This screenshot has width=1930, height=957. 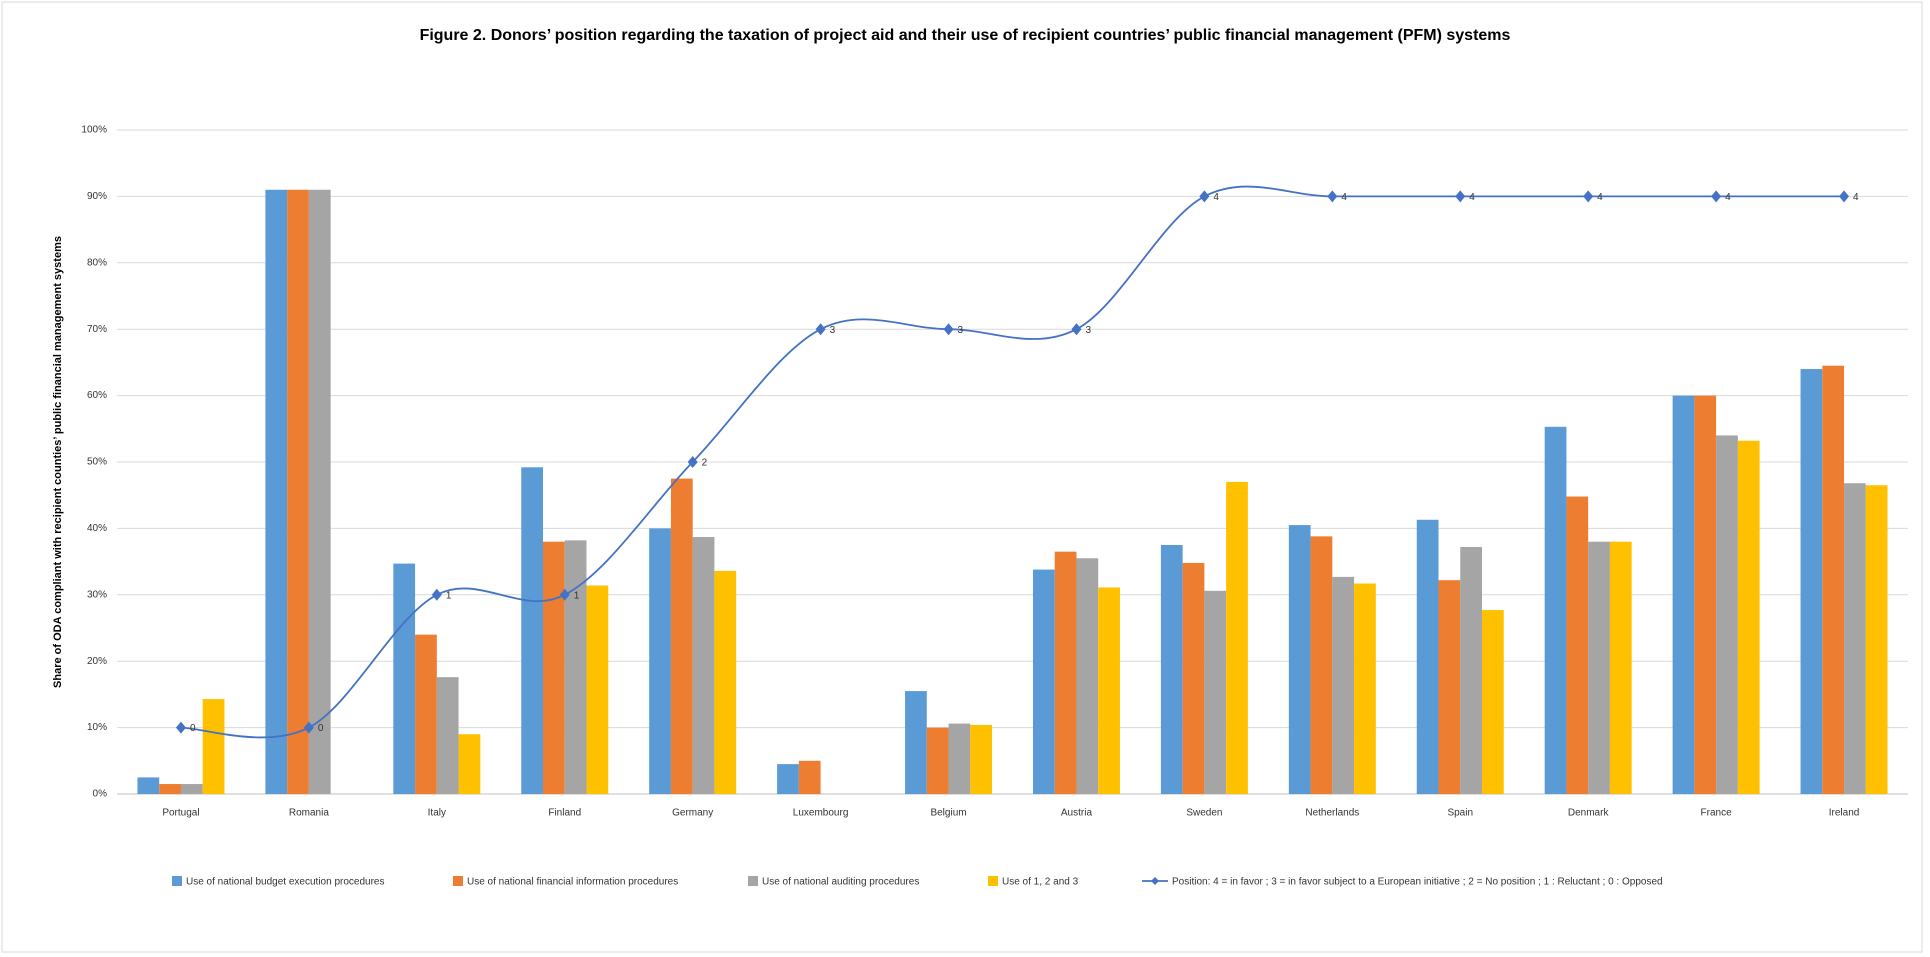 What do you see at coordinates (437, 813) in the screenshot?
I see `x-tick-label: Italy` at bounding box center [437, 813].